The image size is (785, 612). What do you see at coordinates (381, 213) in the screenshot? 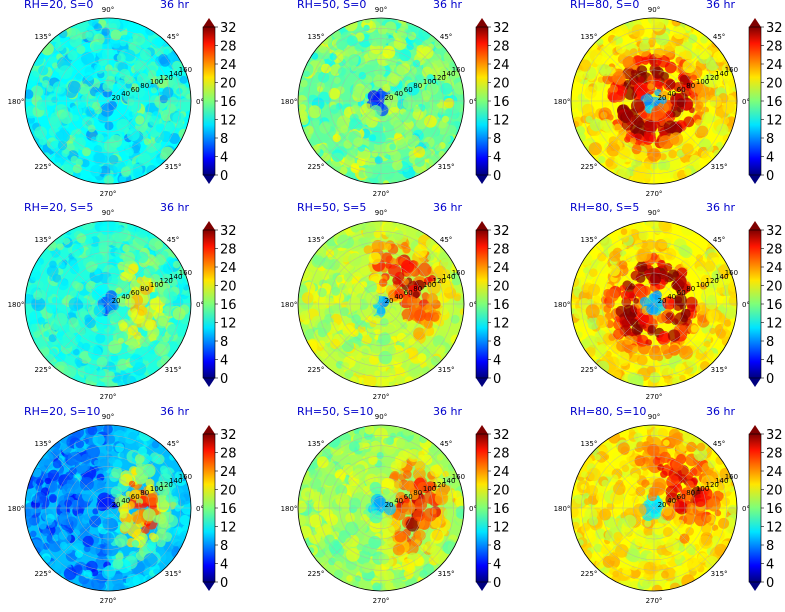
I see `angle-tick-label: 90°` at bounding box center [381, 213].